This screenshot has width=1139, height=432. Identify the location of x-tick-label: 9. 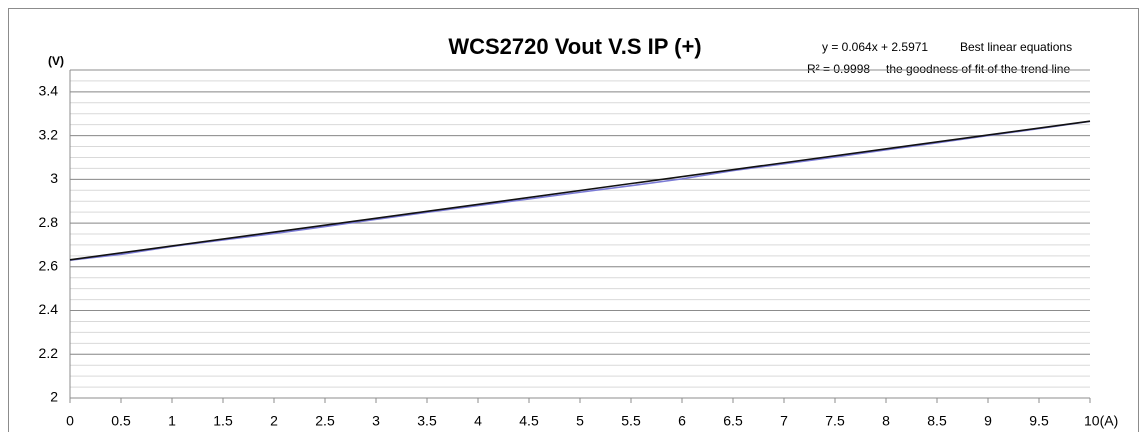
(988, 421).